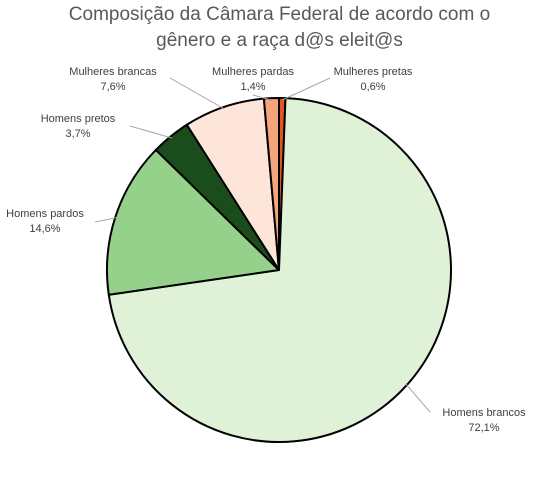 This screenshot has width=559, height=480. I want to click on data-label-value: 14,6%, so click(44, 229).